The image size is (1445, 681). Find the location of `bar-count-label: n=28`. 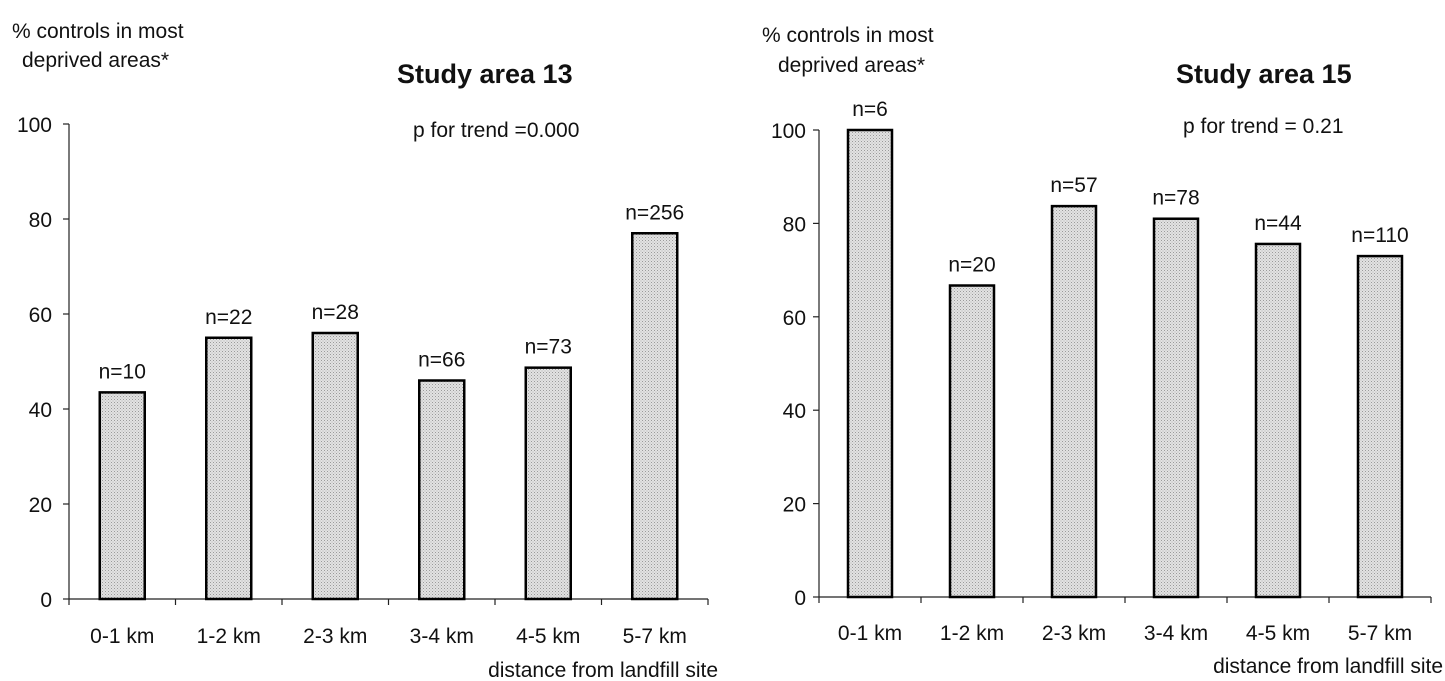

bar-count-label: n=28 is located at coordinates (335, 312).